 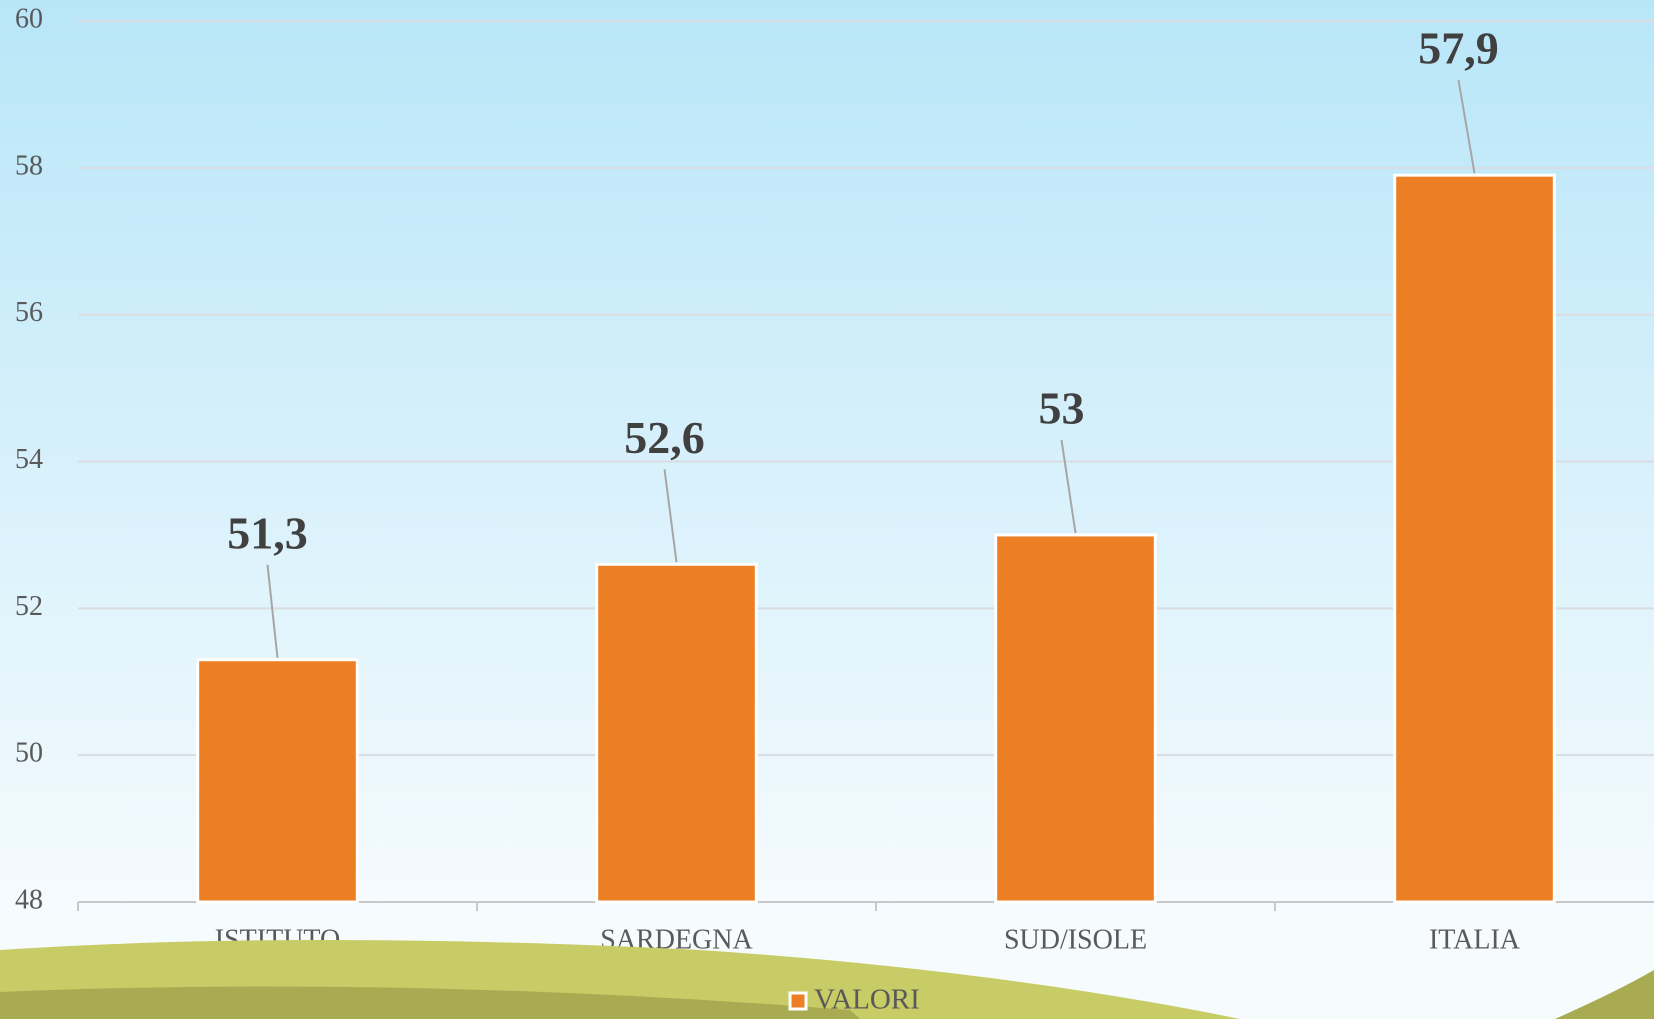 I want to click on legend-label: VALORI, so click(x=867, y=1000).